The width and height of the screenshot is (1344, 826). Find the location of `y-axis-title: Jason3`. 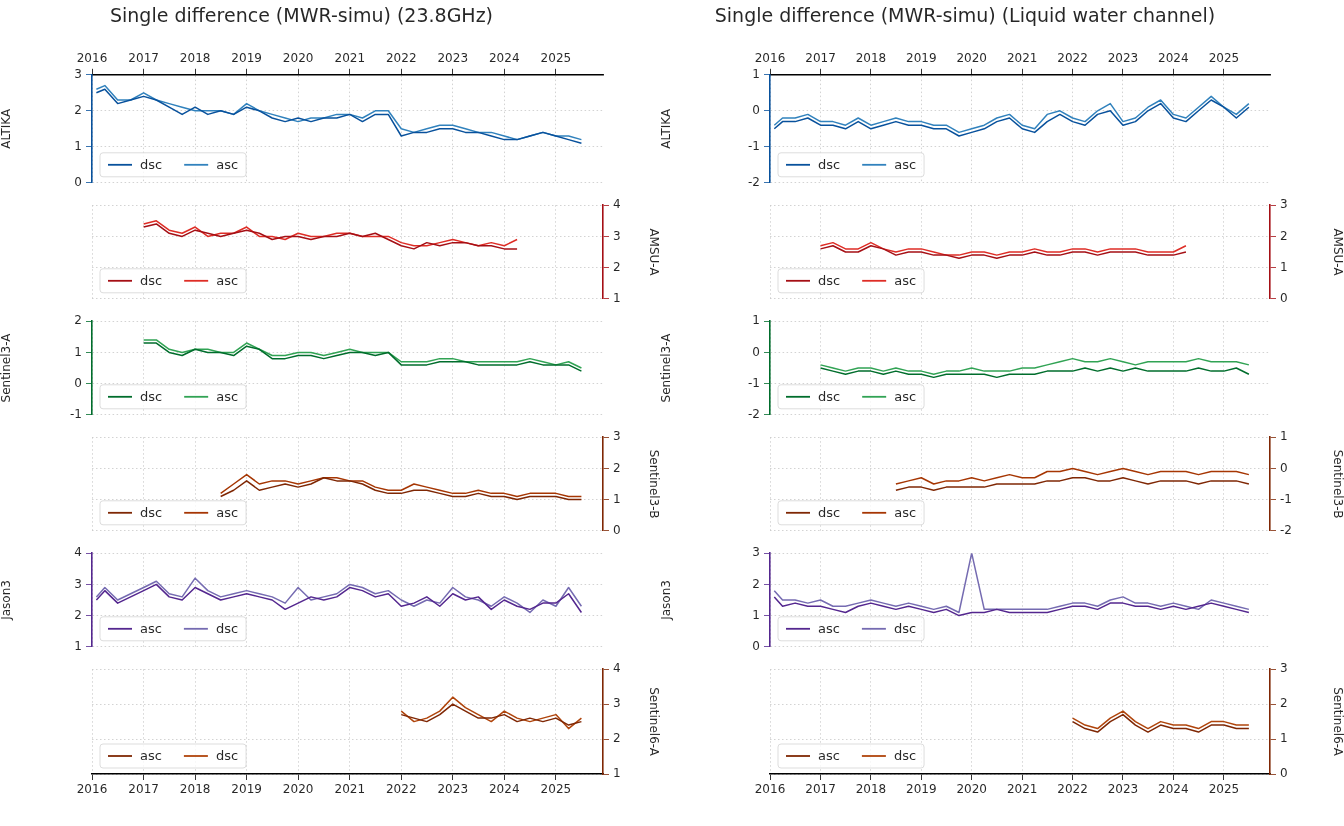

y-axis-title: Jason3 is located at coordinates (7, 600).